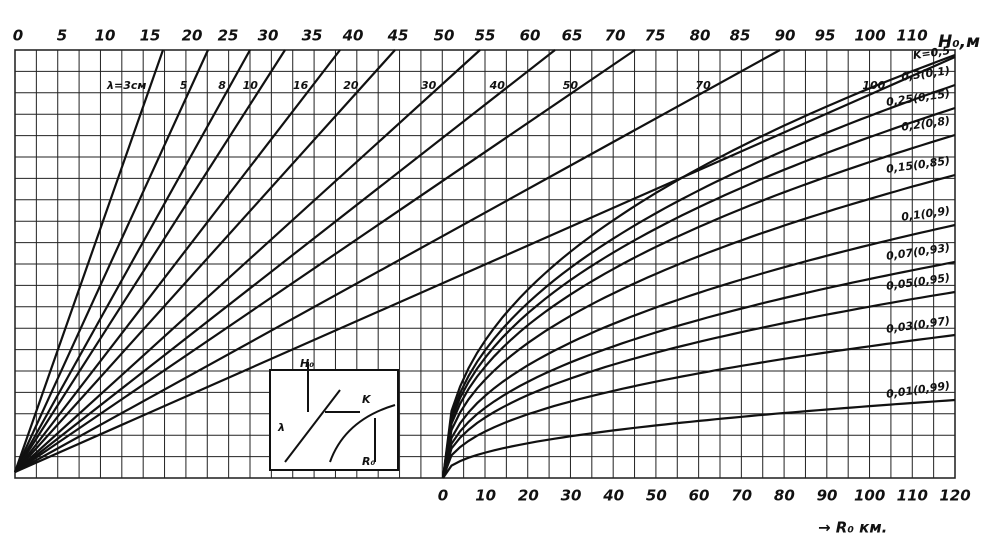  Describe the element at coordinates (351, 85) in the screenshot. I see `wavelength-label: 20` at that location.